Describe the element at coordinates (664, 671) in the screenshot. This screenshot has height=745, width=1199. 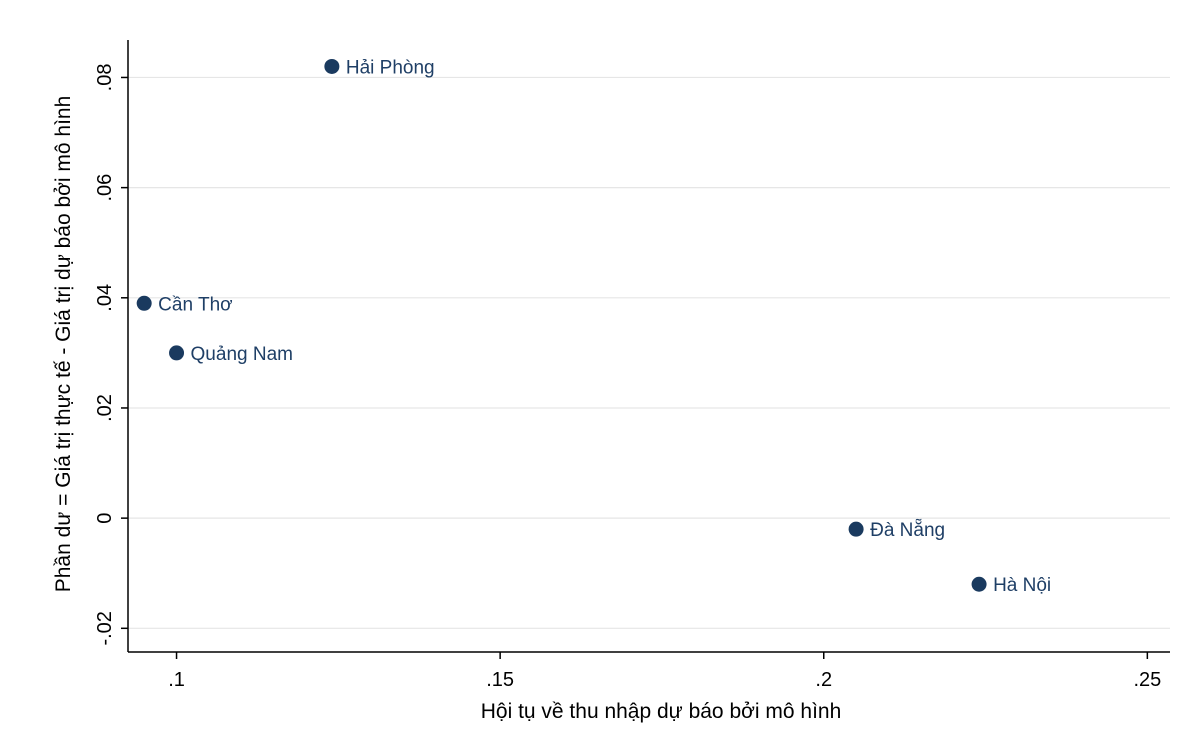
I see `x-axis-ticks: .1 .15 .2 .25` at that location.